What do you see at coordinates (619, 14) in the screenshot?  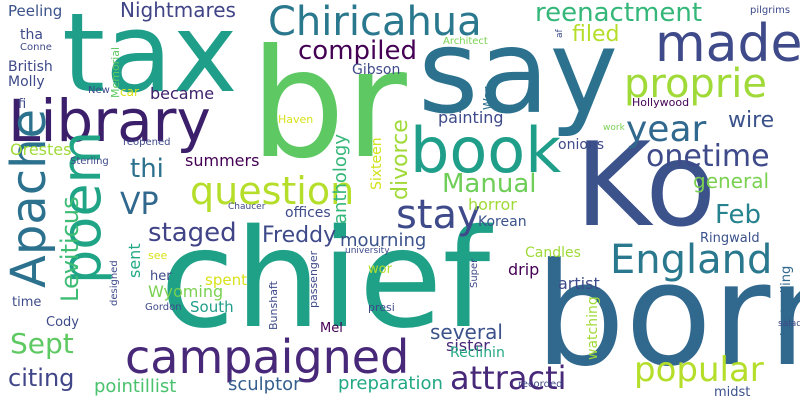 I see `word-reenactment: reenactment` at bounding box center [619, 14].